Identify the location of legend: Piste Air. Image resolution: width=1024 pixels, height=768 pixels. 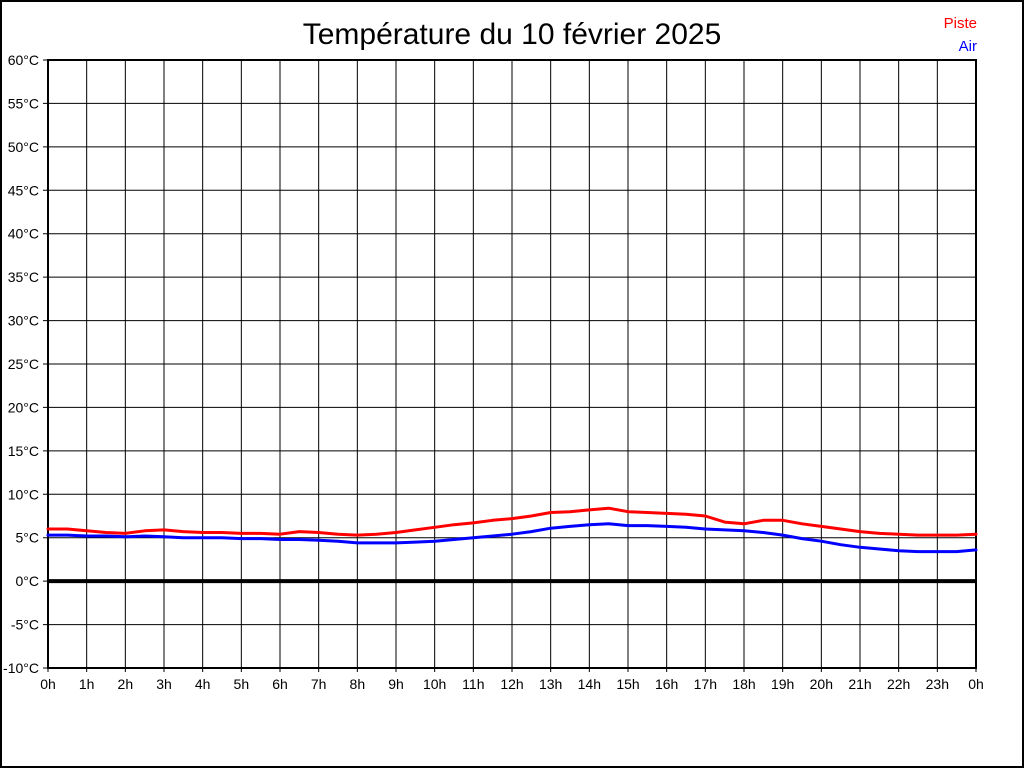
(960, 35).